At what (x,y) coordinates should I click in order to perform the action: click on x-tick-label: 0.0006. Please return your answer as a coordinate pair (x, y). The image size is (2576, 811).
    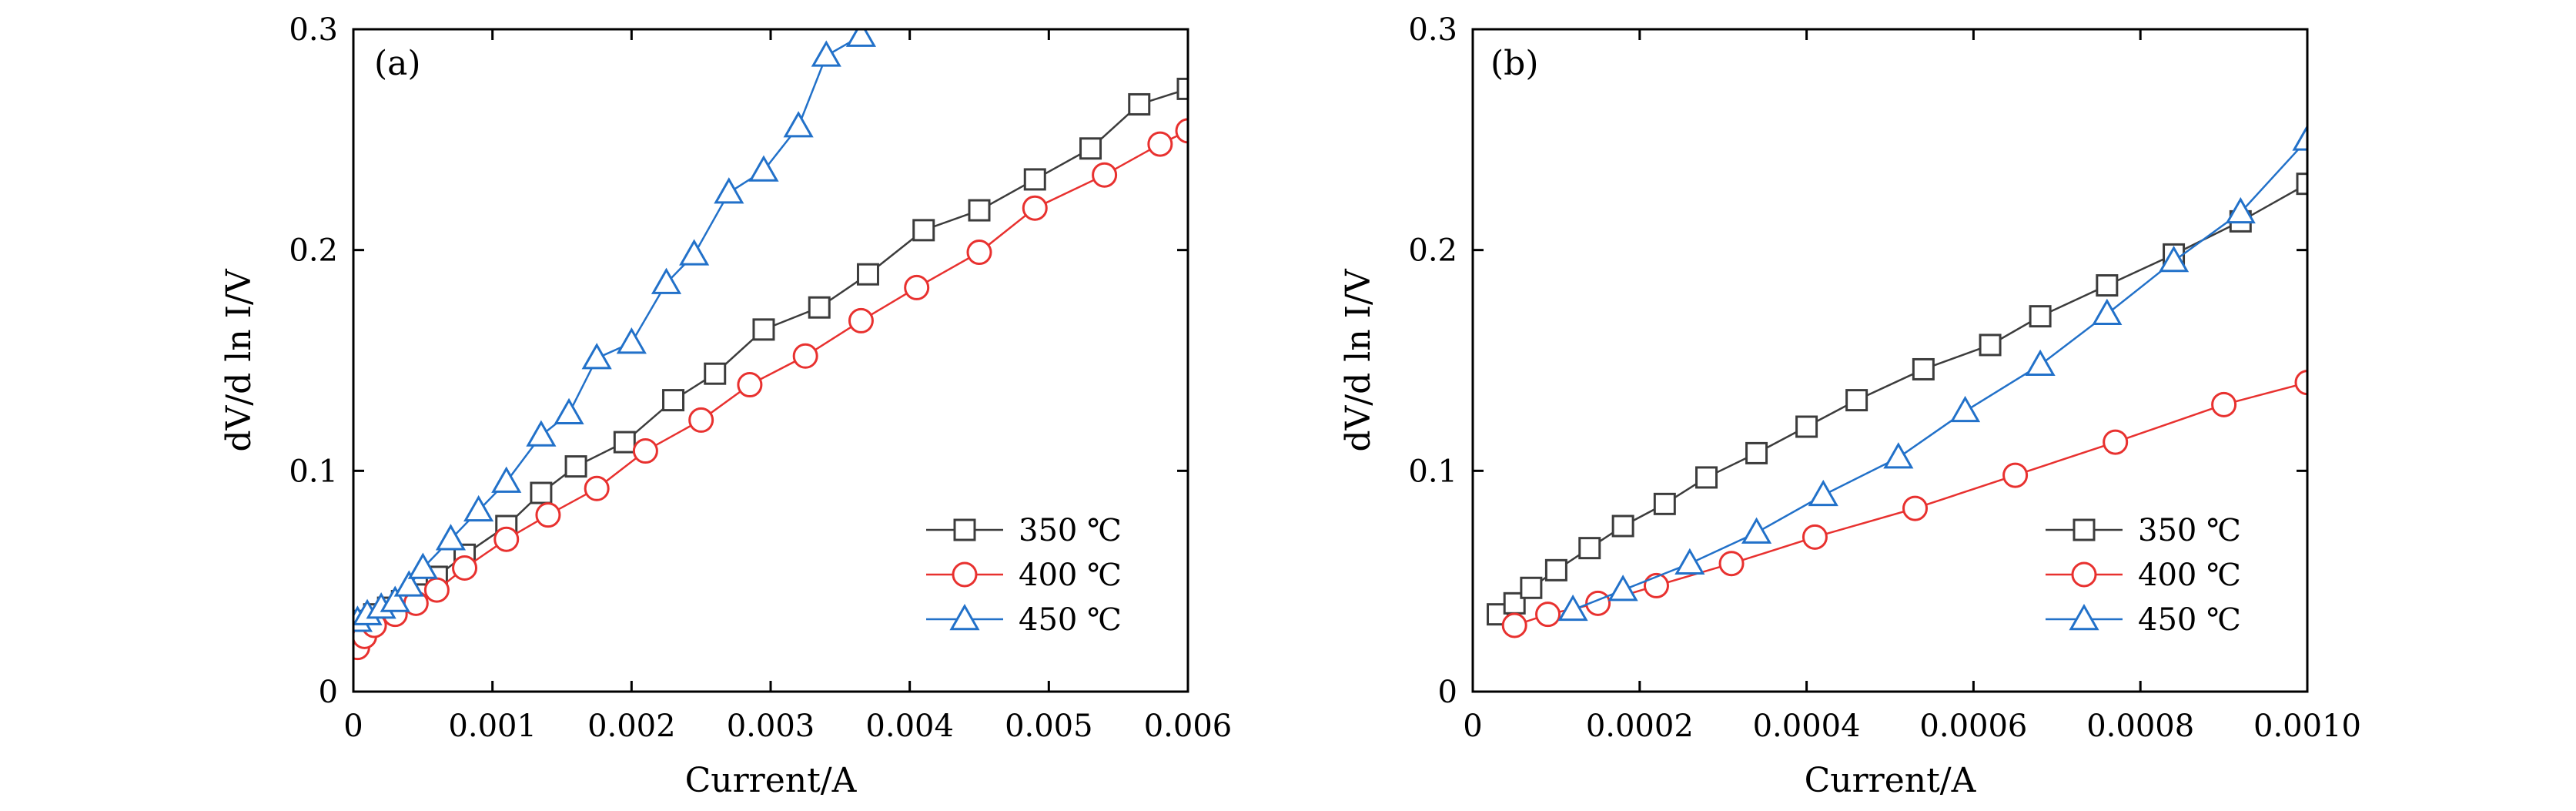
    Looking at the image, I should click on (1973, 726).